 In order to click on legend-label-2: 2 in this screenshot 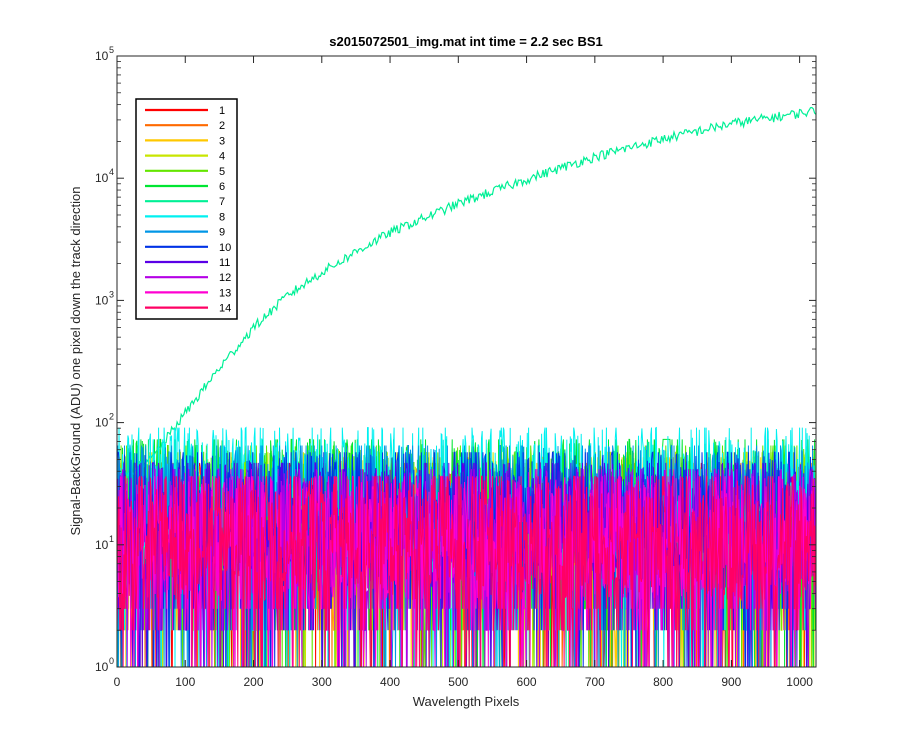, I will do `click(222, 126)`.